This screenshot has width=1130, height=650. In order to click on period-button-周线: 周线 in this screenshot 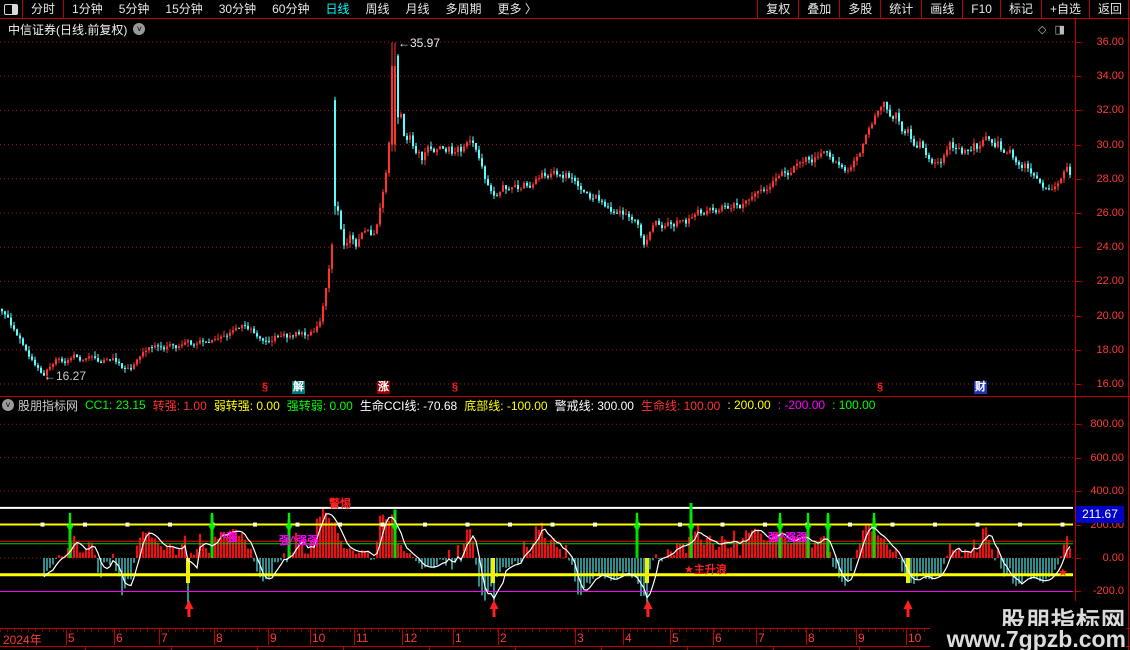, I will do `click(377, 9)`.